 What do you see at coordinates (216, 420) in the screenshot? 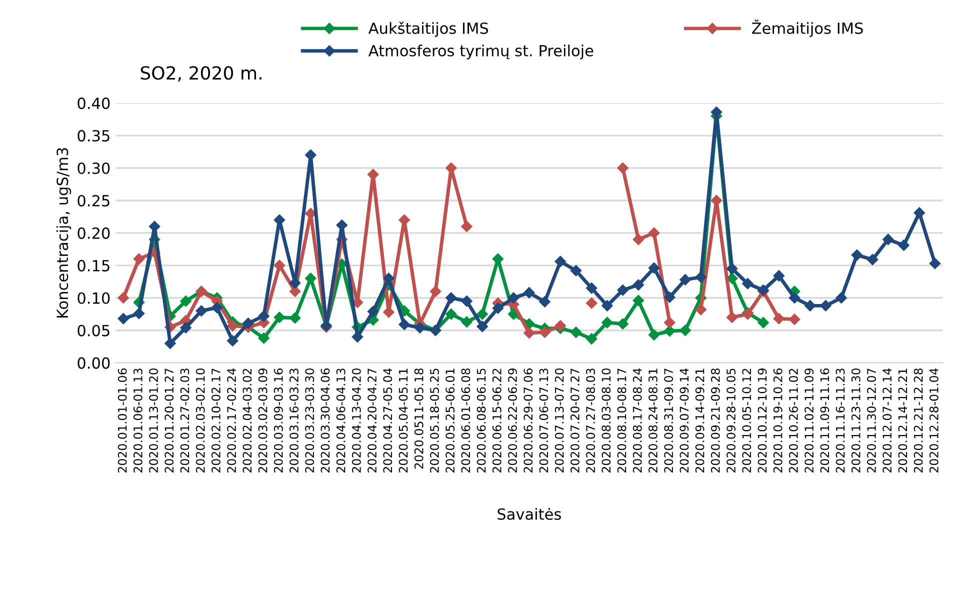
I see `x-tick-label: 2020.02.10-02.17` at bounding box center [216, 420].